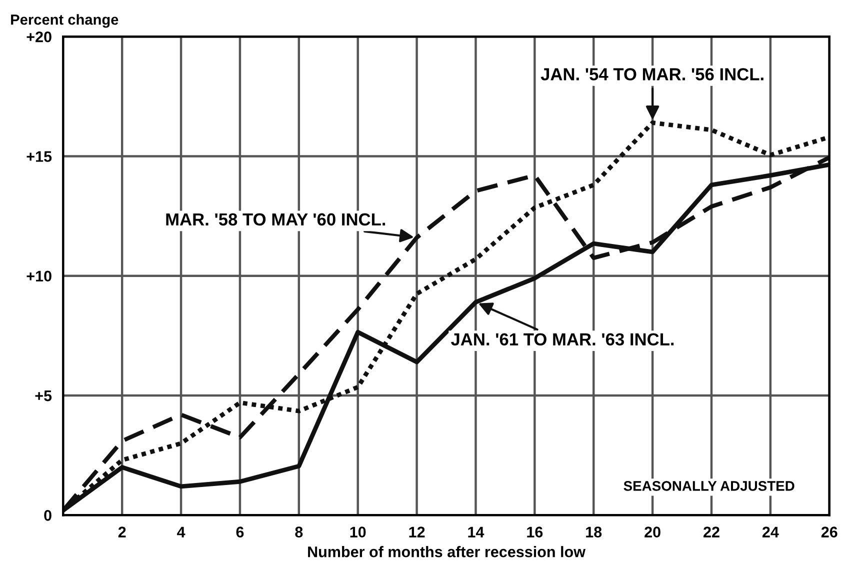 The image size is (842, 563). What do you see at coordinates (64, 21) in the screenshot?
I see `y-axis-title: Percent change` at bounding box center [64, 21].